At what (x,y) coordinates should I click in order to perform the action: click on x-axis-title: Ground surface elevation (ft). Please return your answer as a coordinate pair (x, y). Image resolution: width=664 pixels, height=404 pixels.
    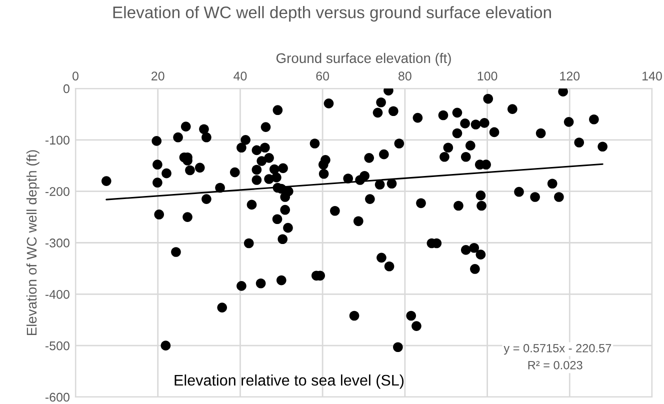
    Looking at the image, I should click on (363, 59).